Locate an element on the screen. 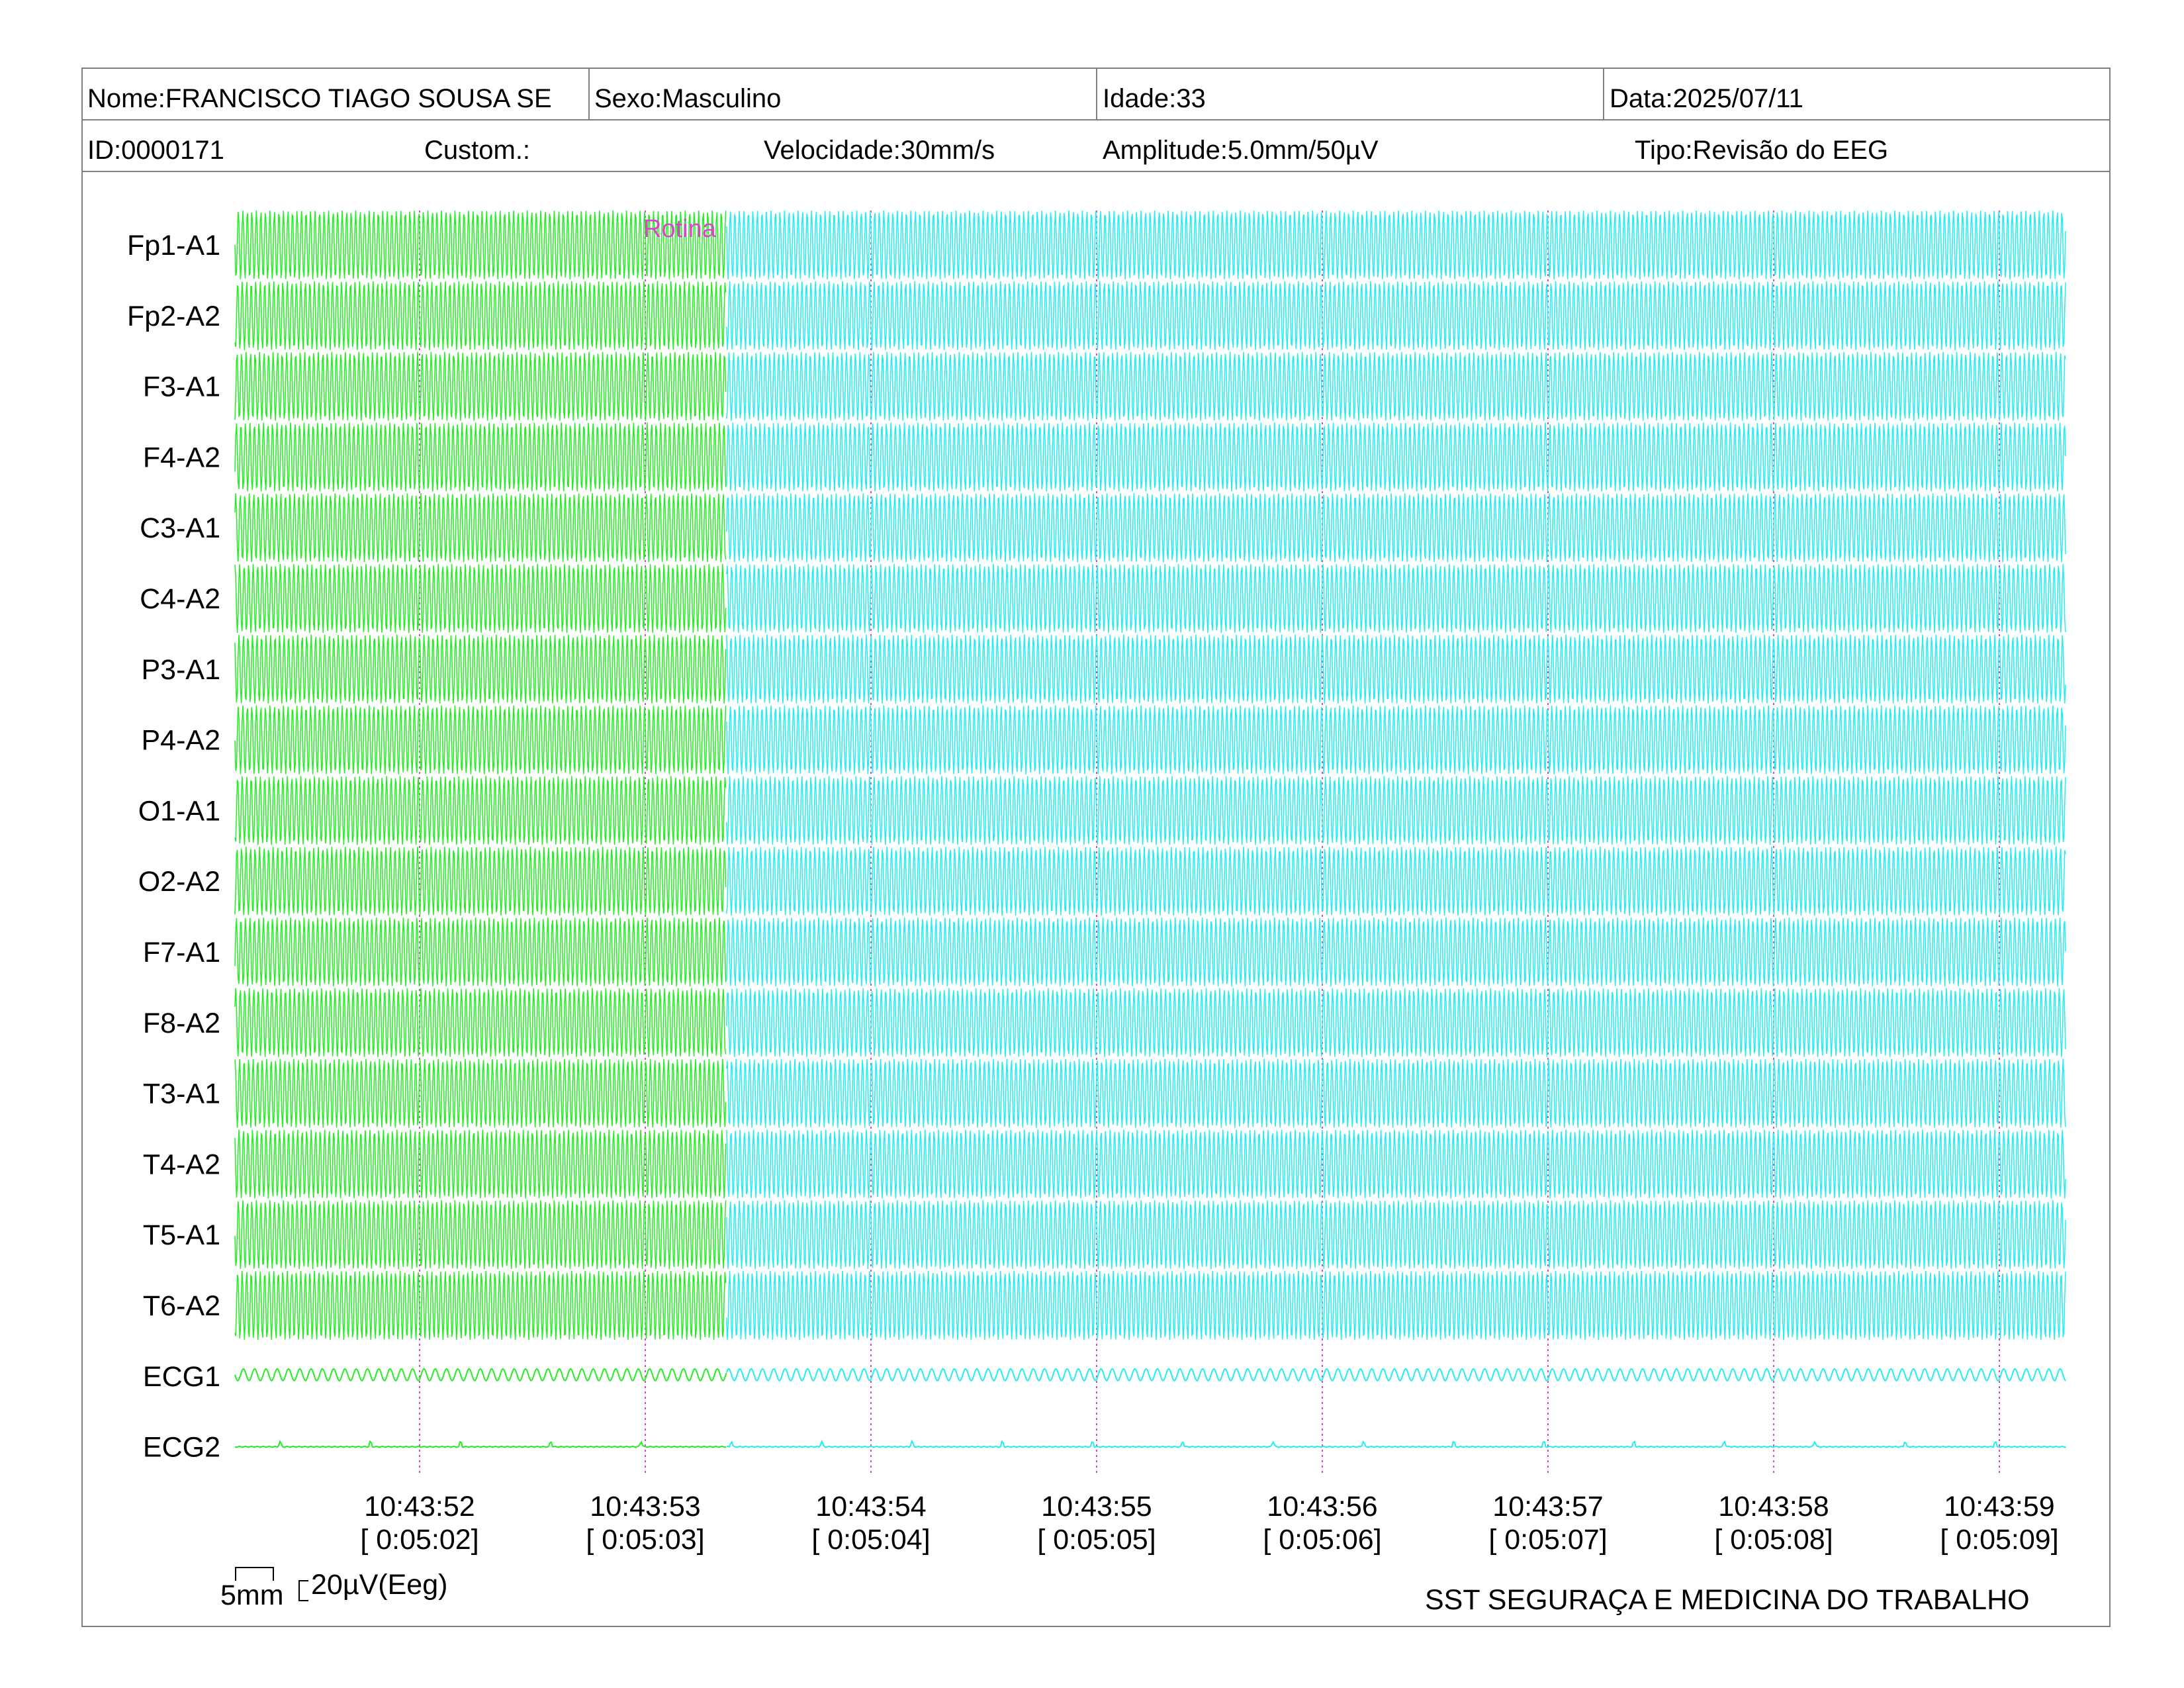 This screenshot has height=1688, width=2184. trace-f8-a2-after is located at coordinates (1396, 1022).